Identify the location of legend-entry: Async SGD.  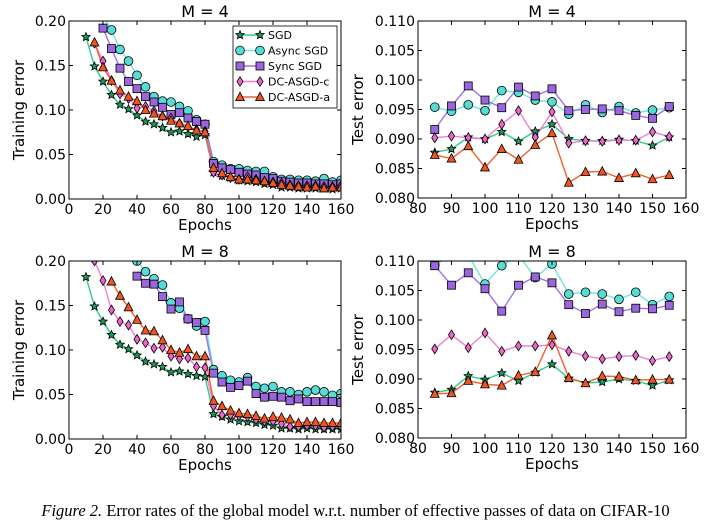
(298, 51).